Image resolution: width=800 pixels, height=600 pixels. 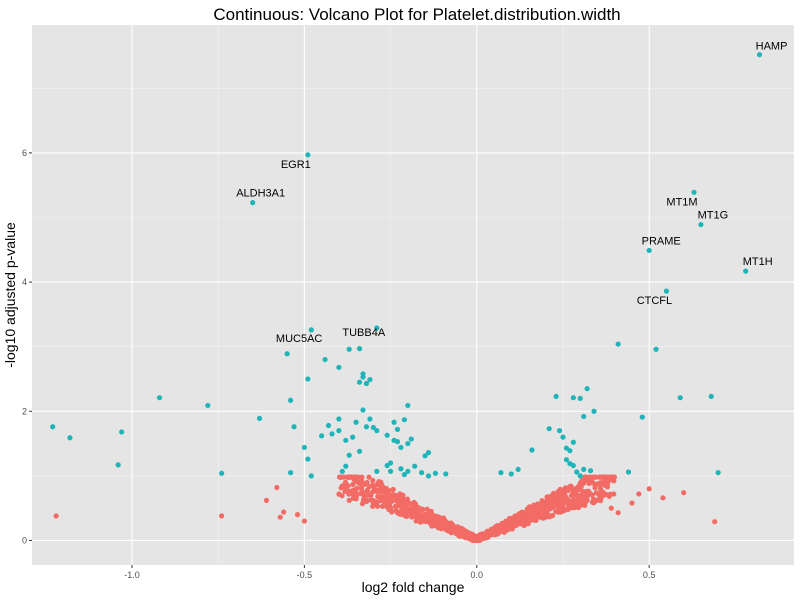 What do you see at coordinates (758, 262) in the screenshot?
I see `gene-label-mt1h: MT1H` at bounding box center [758, 262].